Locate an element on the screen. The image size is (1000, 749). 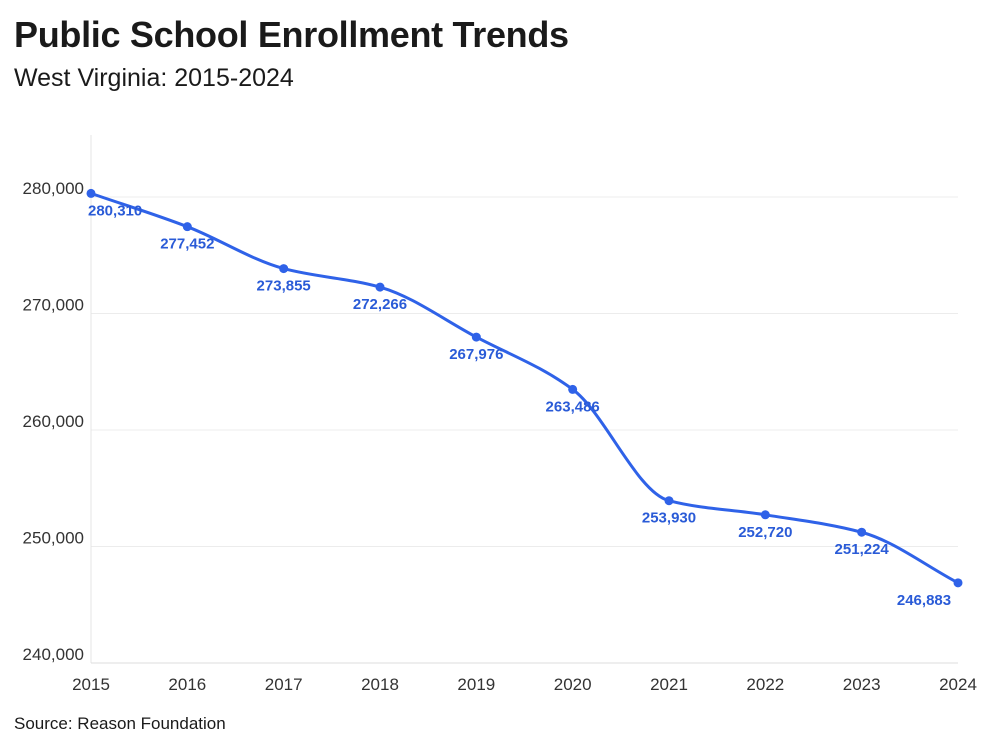
x-tick-label-2015: 2015 is located at coordinates (91, 684).